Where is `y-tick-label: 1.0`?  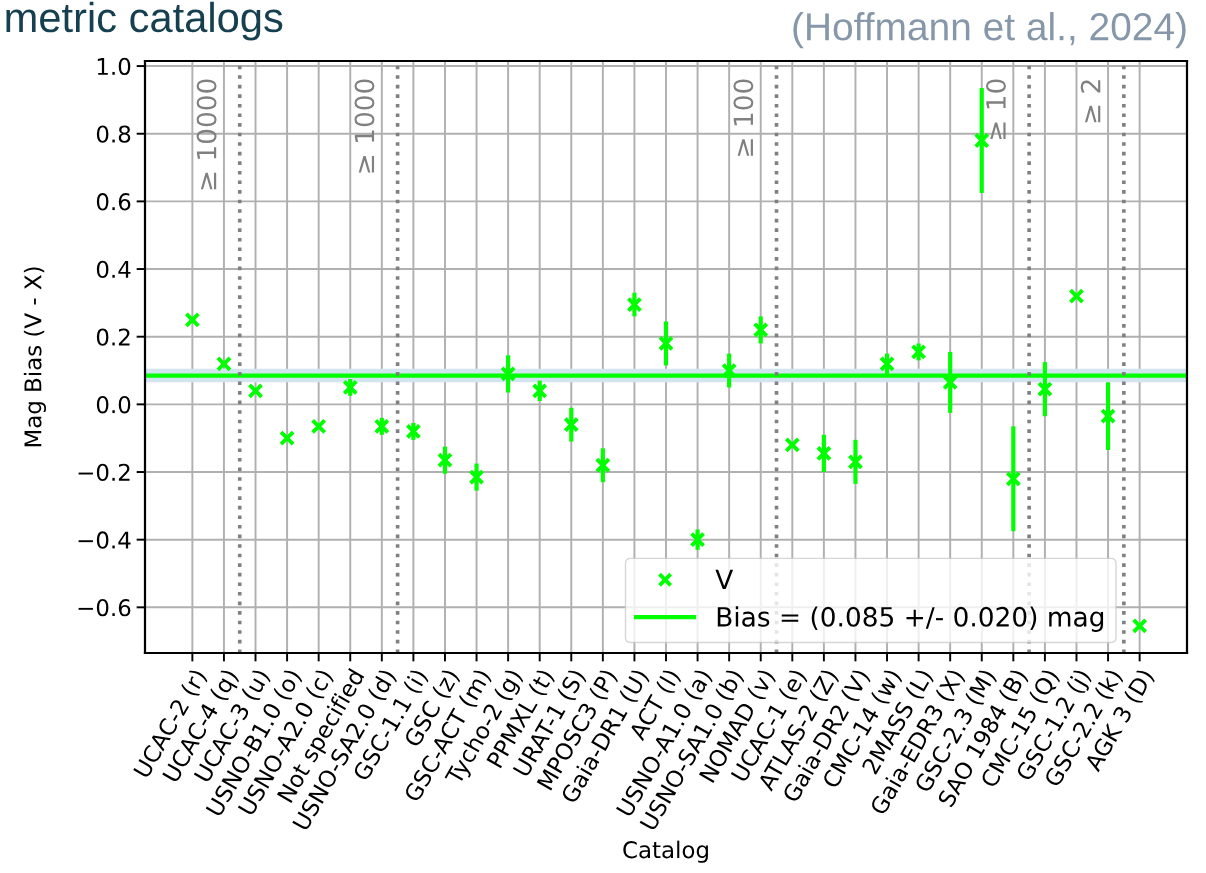
y-tick-label: 1.0 is located at coordinates (114, 66).